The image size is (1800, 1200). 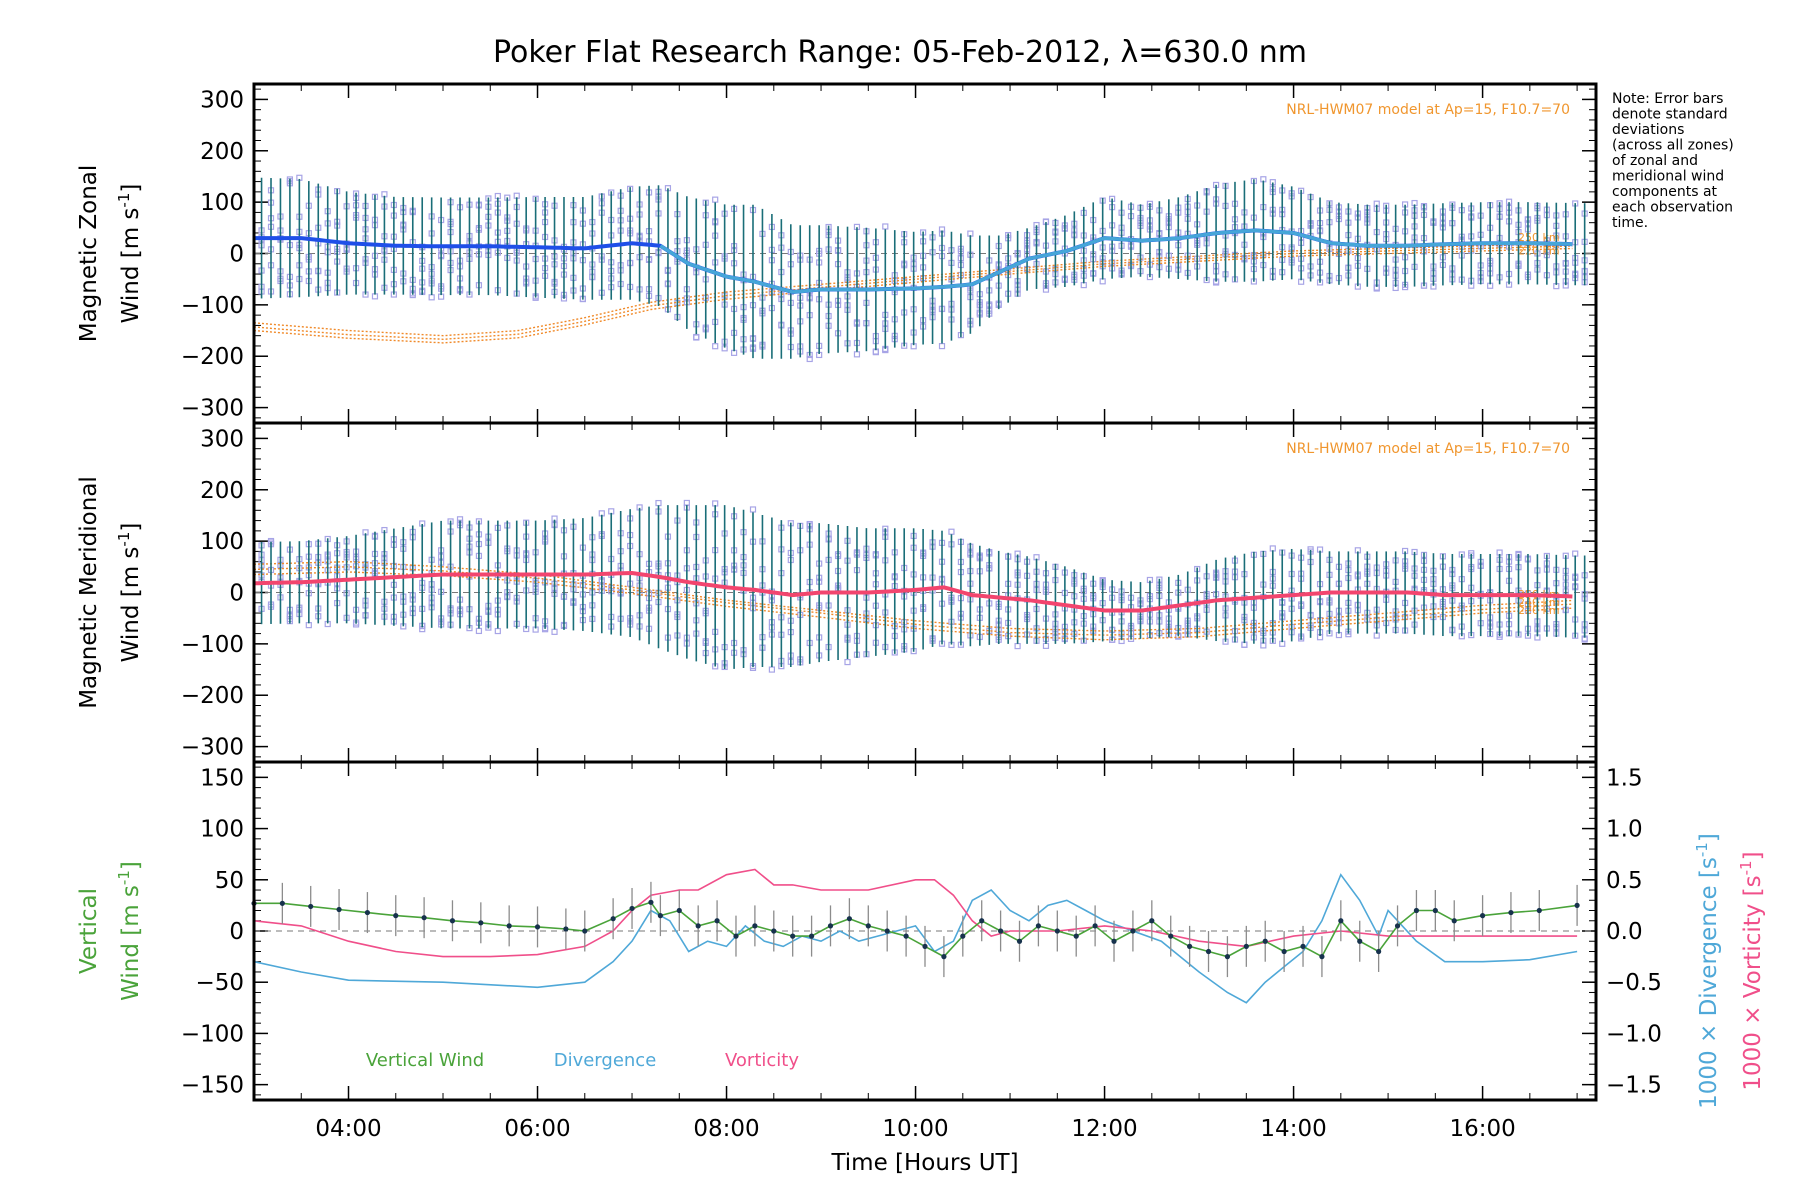 I want to click on x-tick-label: 08:00, so click(x=726, y=1129).